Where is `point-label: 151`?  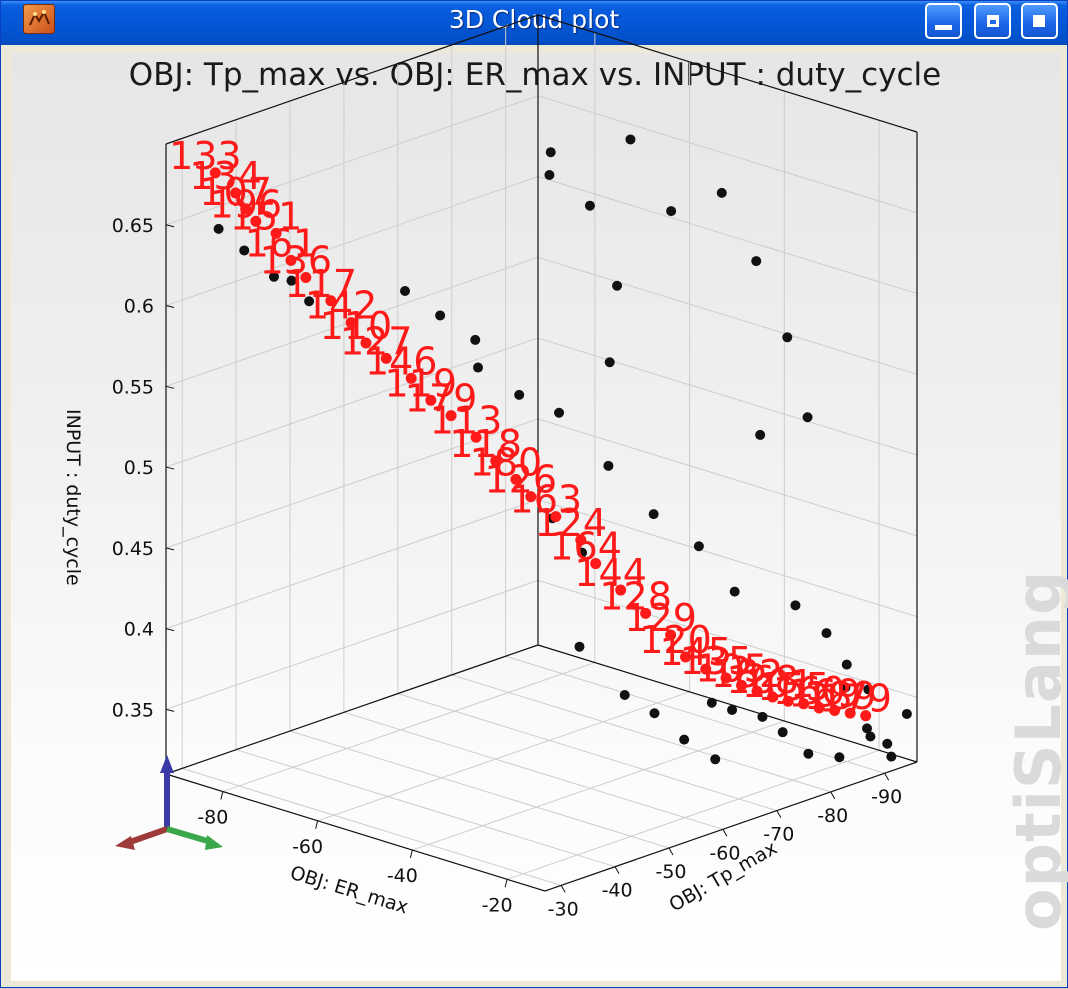
point-label: 151 is located at coordinates (266, 216).